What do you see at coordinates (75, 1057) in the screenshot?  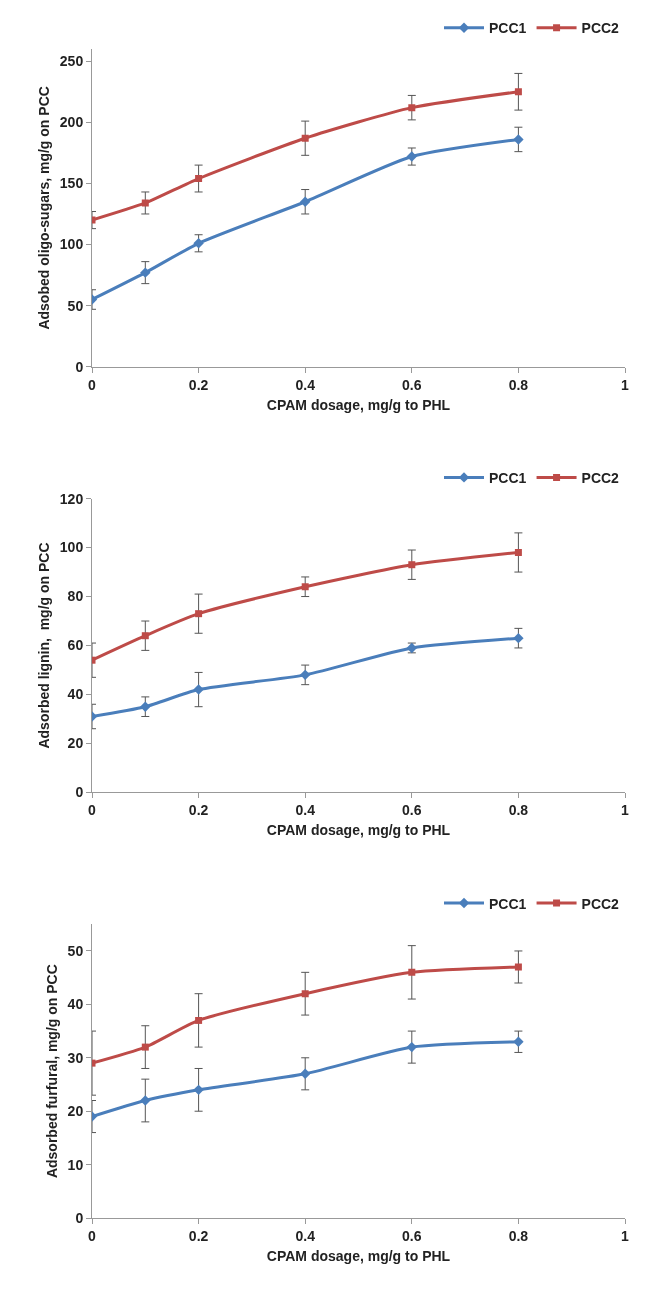 I see `y-tick-label: 30` at bounding box center [75, 1057].